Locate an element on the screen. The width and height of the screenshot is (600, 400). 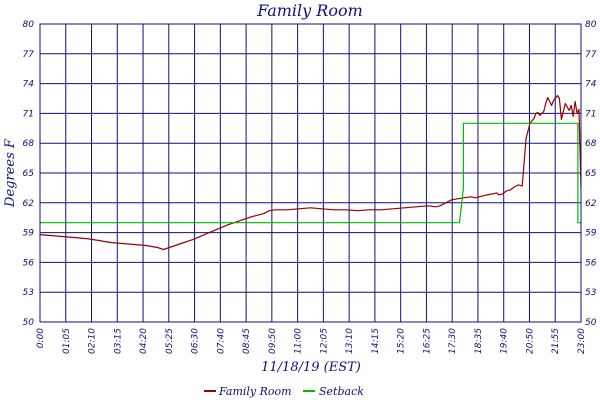
y-tick-label-left: 56 is located at coordinates (29, 263).